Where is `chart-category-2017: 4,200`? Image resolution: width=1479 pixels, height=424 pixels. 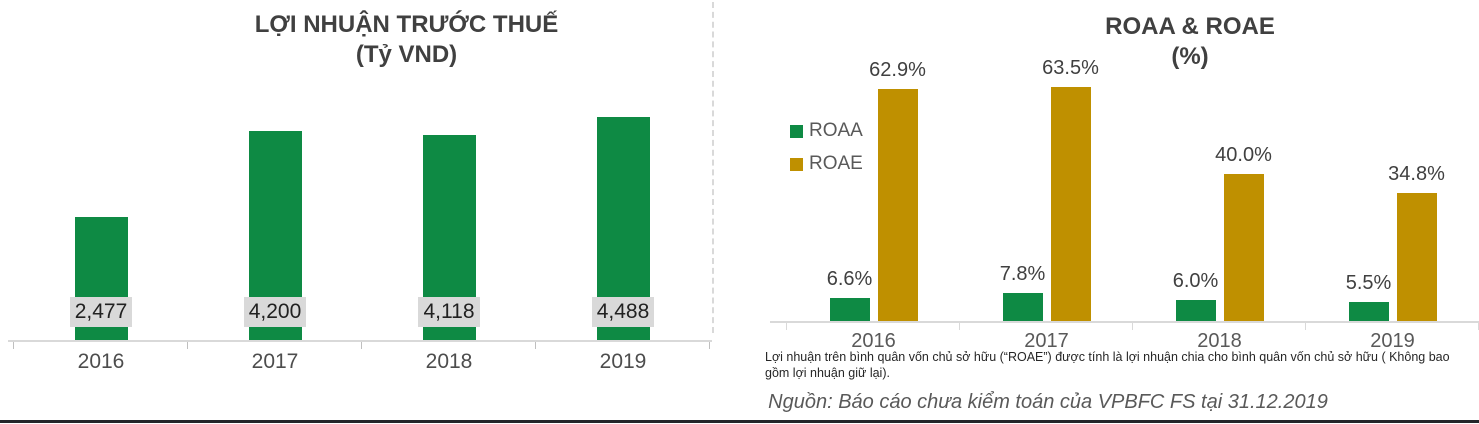
chart-category-2017: 4,200 is located at coordinates (275, 221).